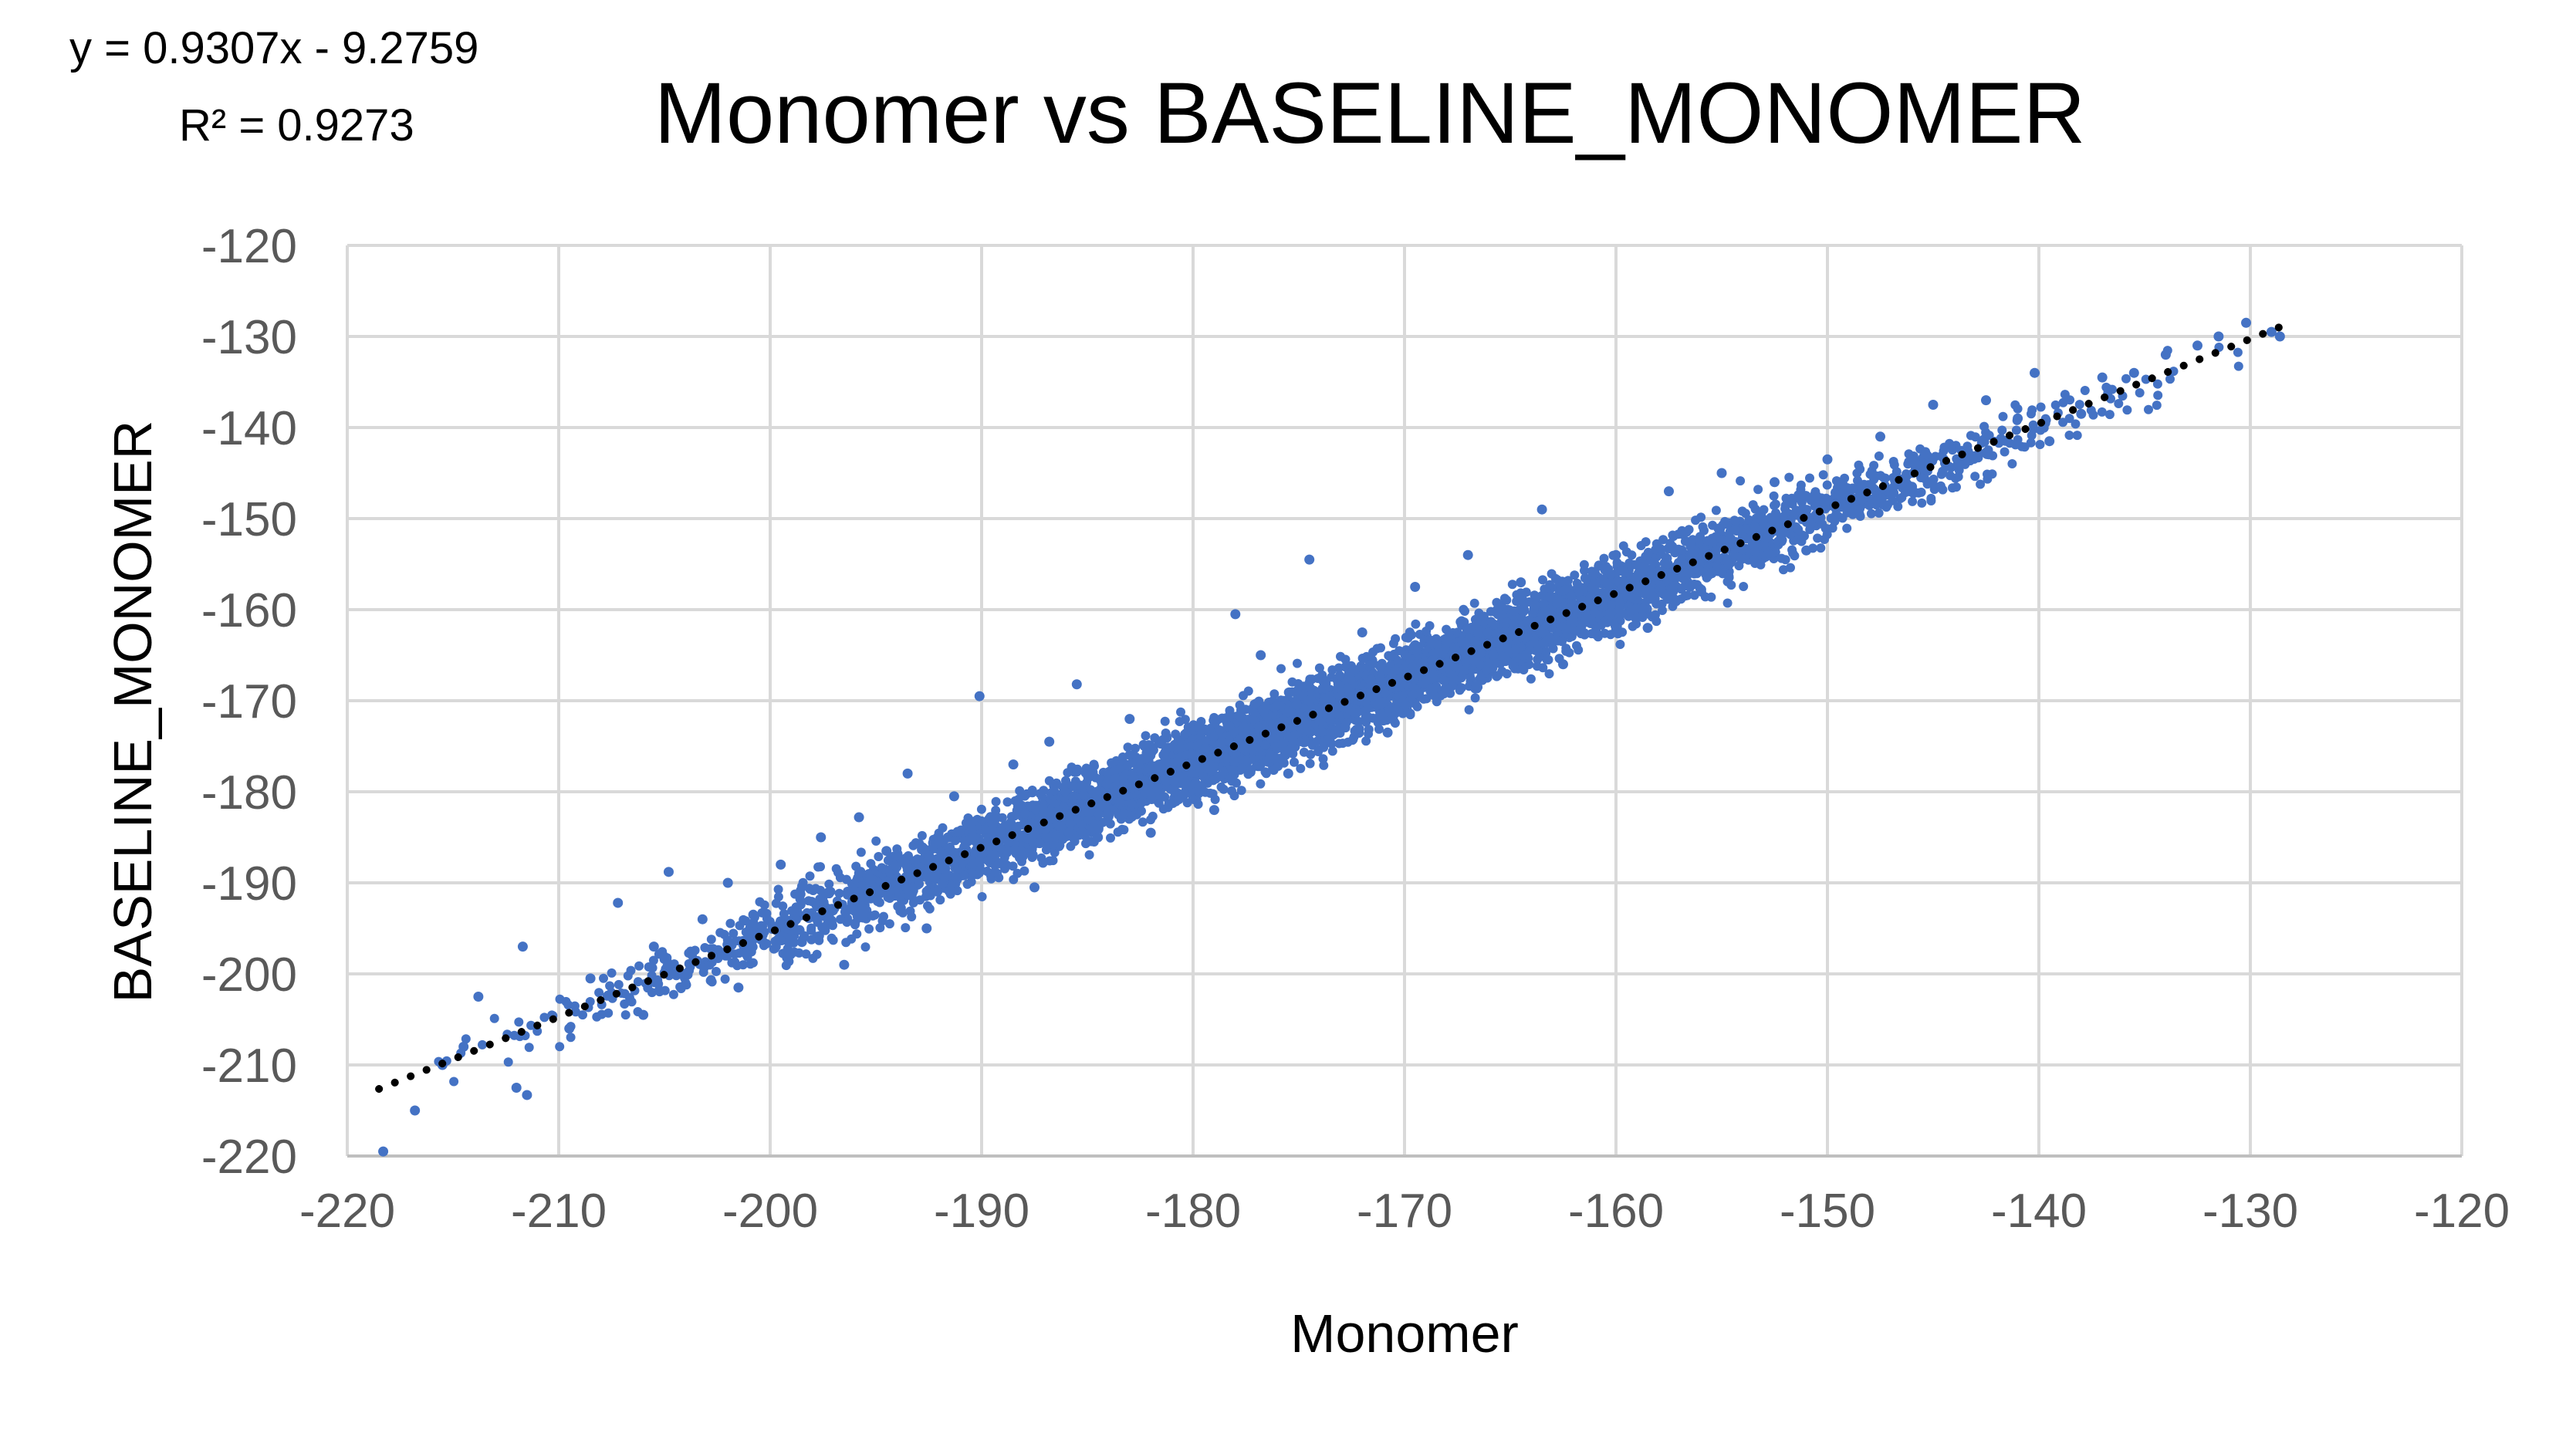  What do you see at coordinates (981, 1211) in the screenshot?
I see `x-tick-label: -190` at bounding box center [981, 1211].